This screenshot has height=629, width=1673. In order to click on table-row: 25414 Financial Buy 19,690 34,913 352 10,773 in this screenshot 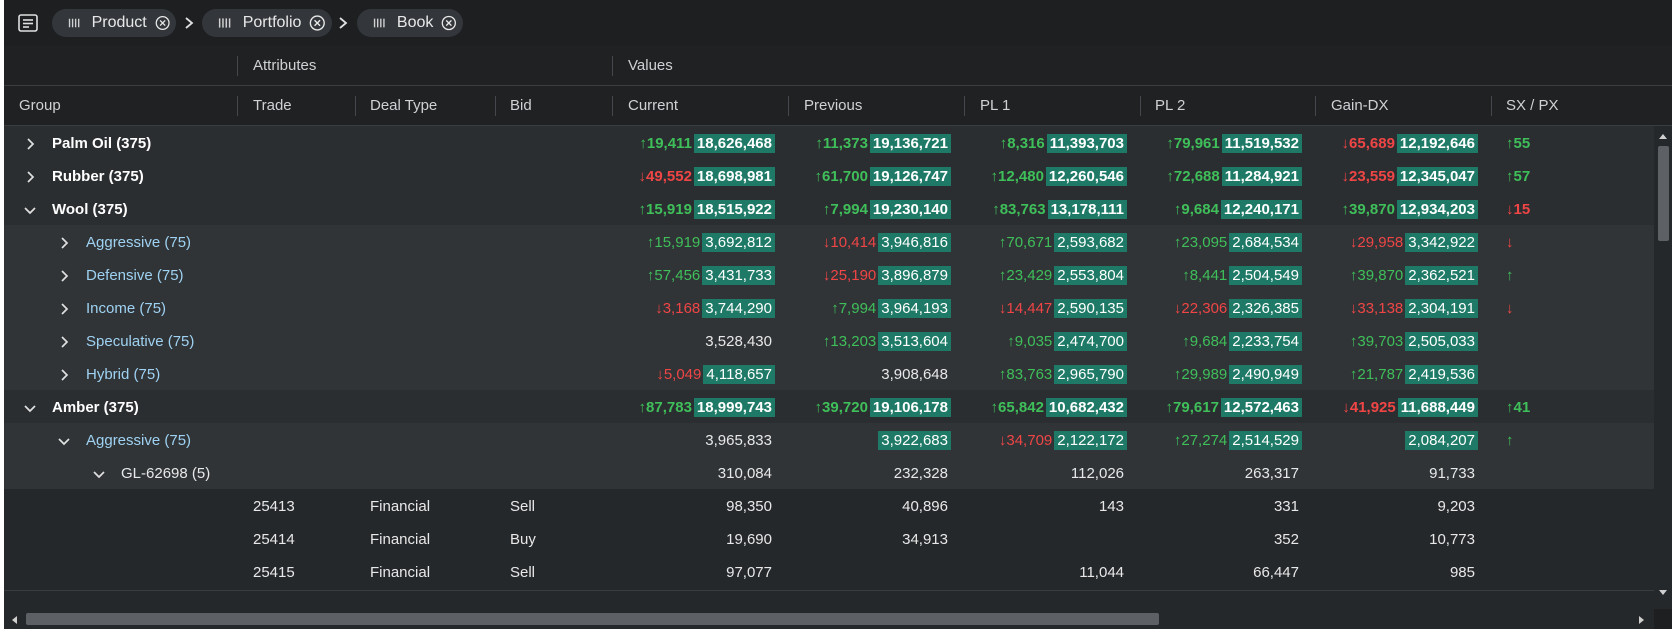, I will do `click(829, 540)`.